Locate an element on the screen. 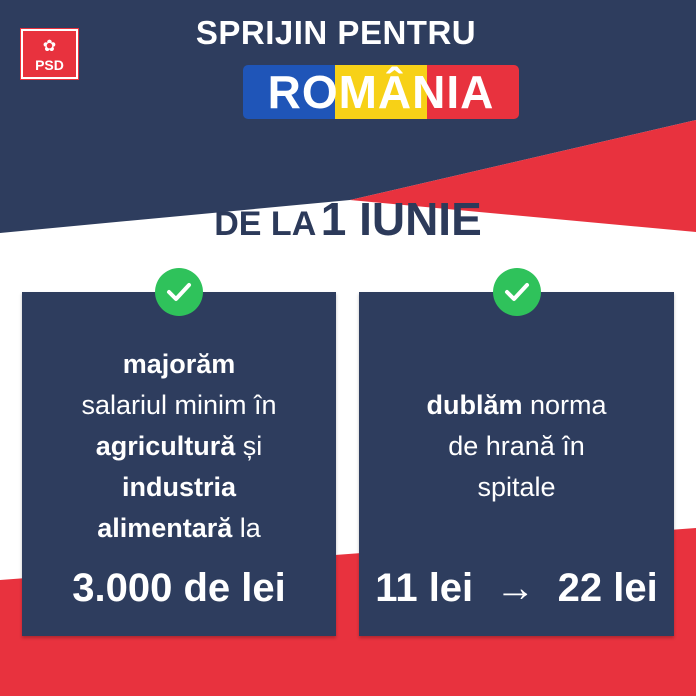 The height and width of the screenshot is (696, 696). psd-logo: ✿ PSD is located at coordinates (49, 54).